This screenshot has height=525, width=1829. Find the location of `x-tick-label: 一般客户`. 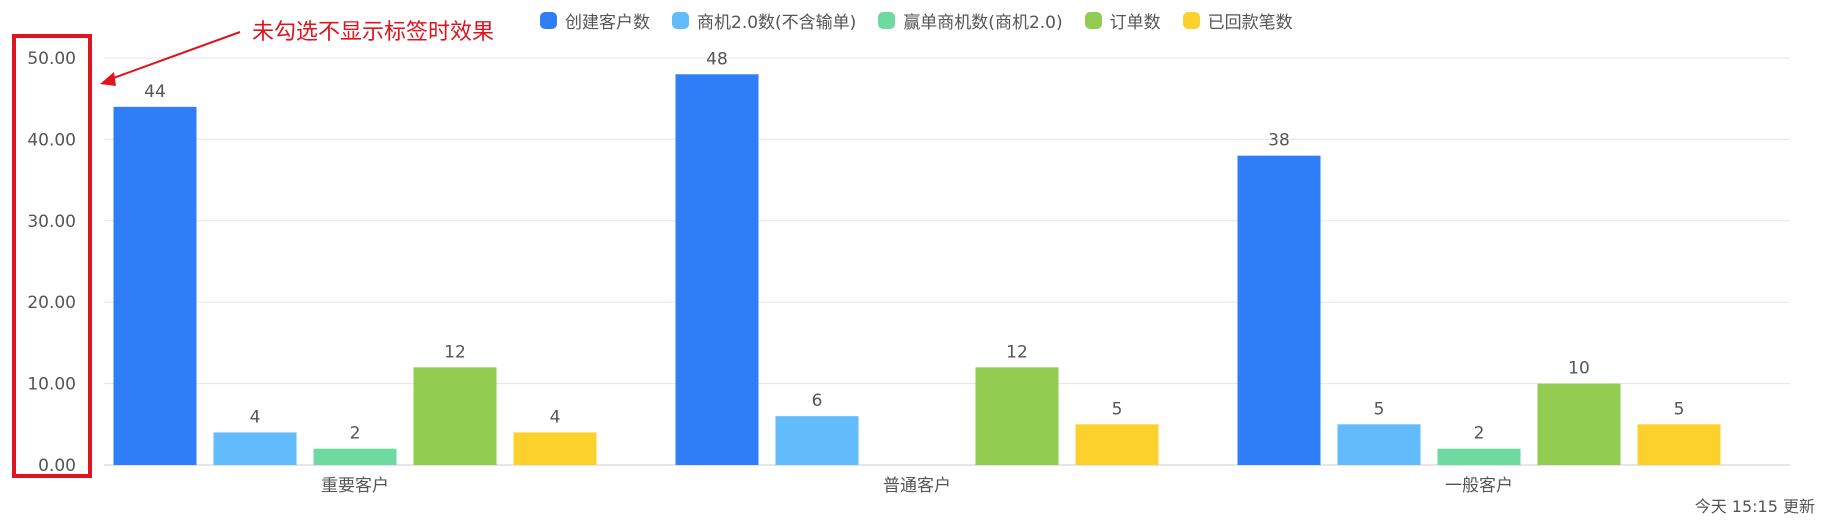

x-tick-label: 一般客户 is located at coordinates (1479, 486).